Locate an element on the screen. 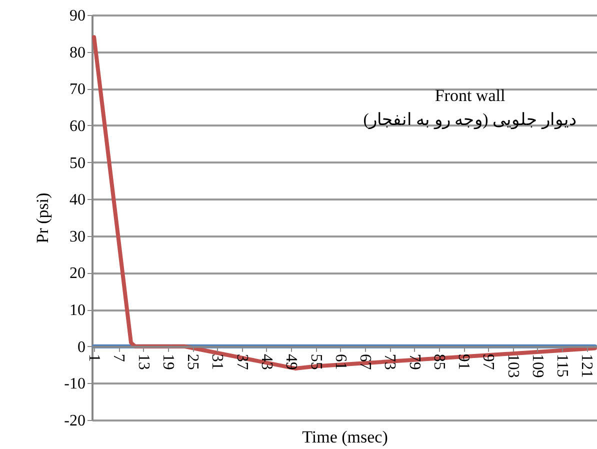 Image resolution: width=597 pixels, height=449 pixels. y-tick-label: 90 is located at coordinates (78, 16).